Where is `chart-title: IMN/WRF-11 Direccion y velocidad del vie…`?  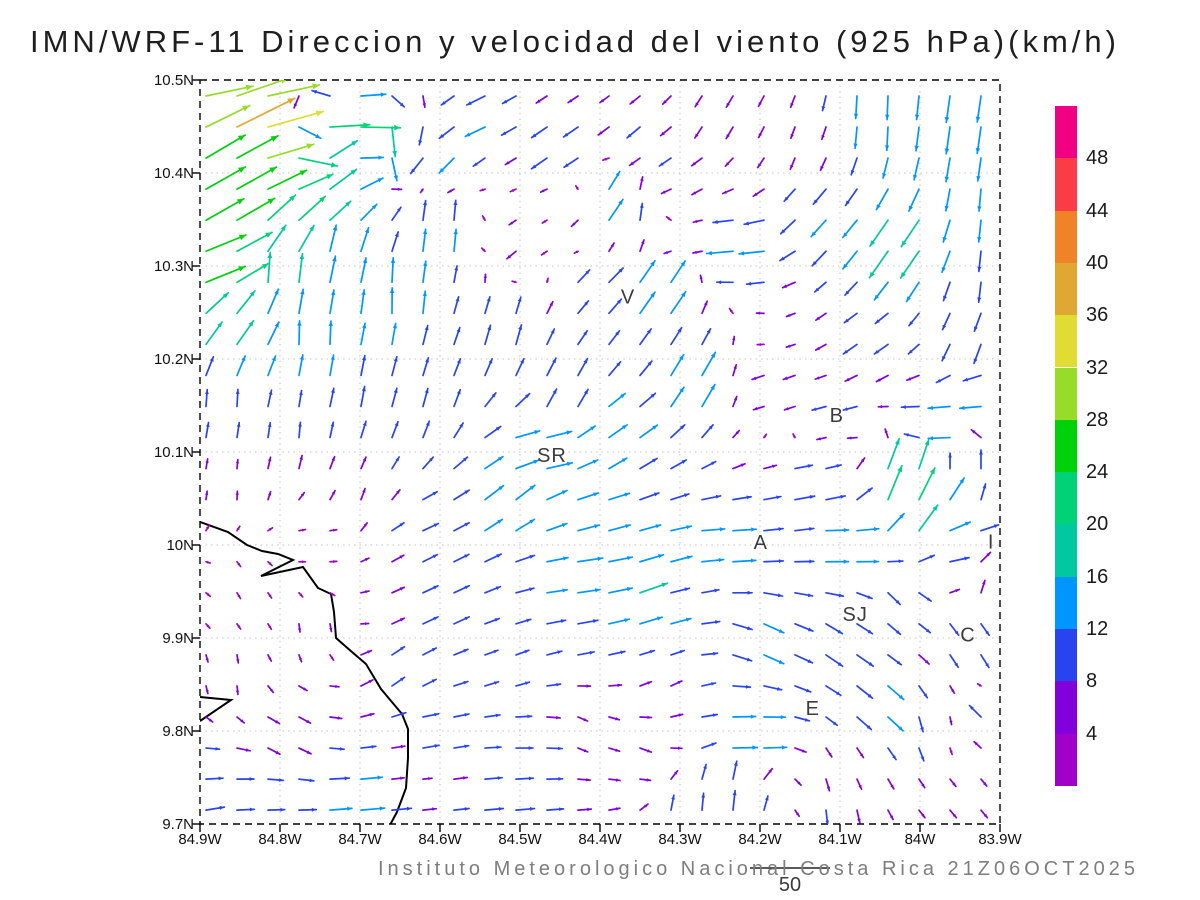 chart-title: IMN/WRF-11 Direccion y velocidad del vie… is located at coordinates (575, 41).